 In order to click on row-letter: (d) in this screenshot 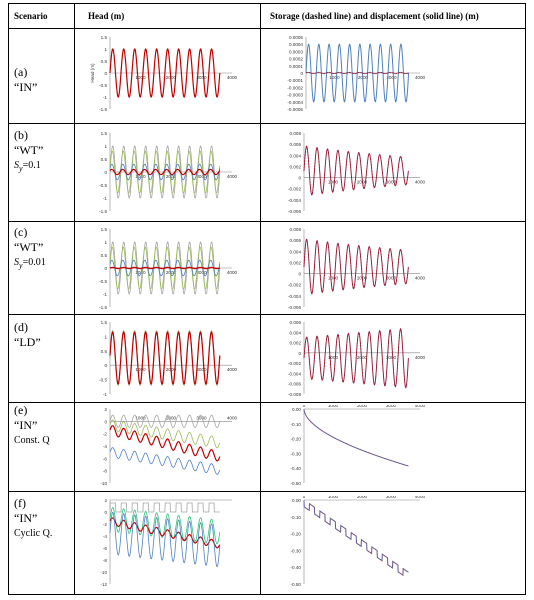, I will do `click(21, 327)`.